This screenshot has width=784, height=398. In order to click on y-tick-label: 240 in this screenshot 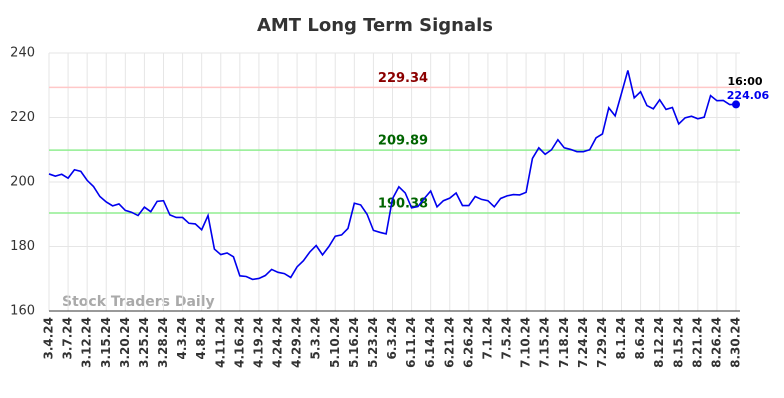, I will do `click(22, 53)`.